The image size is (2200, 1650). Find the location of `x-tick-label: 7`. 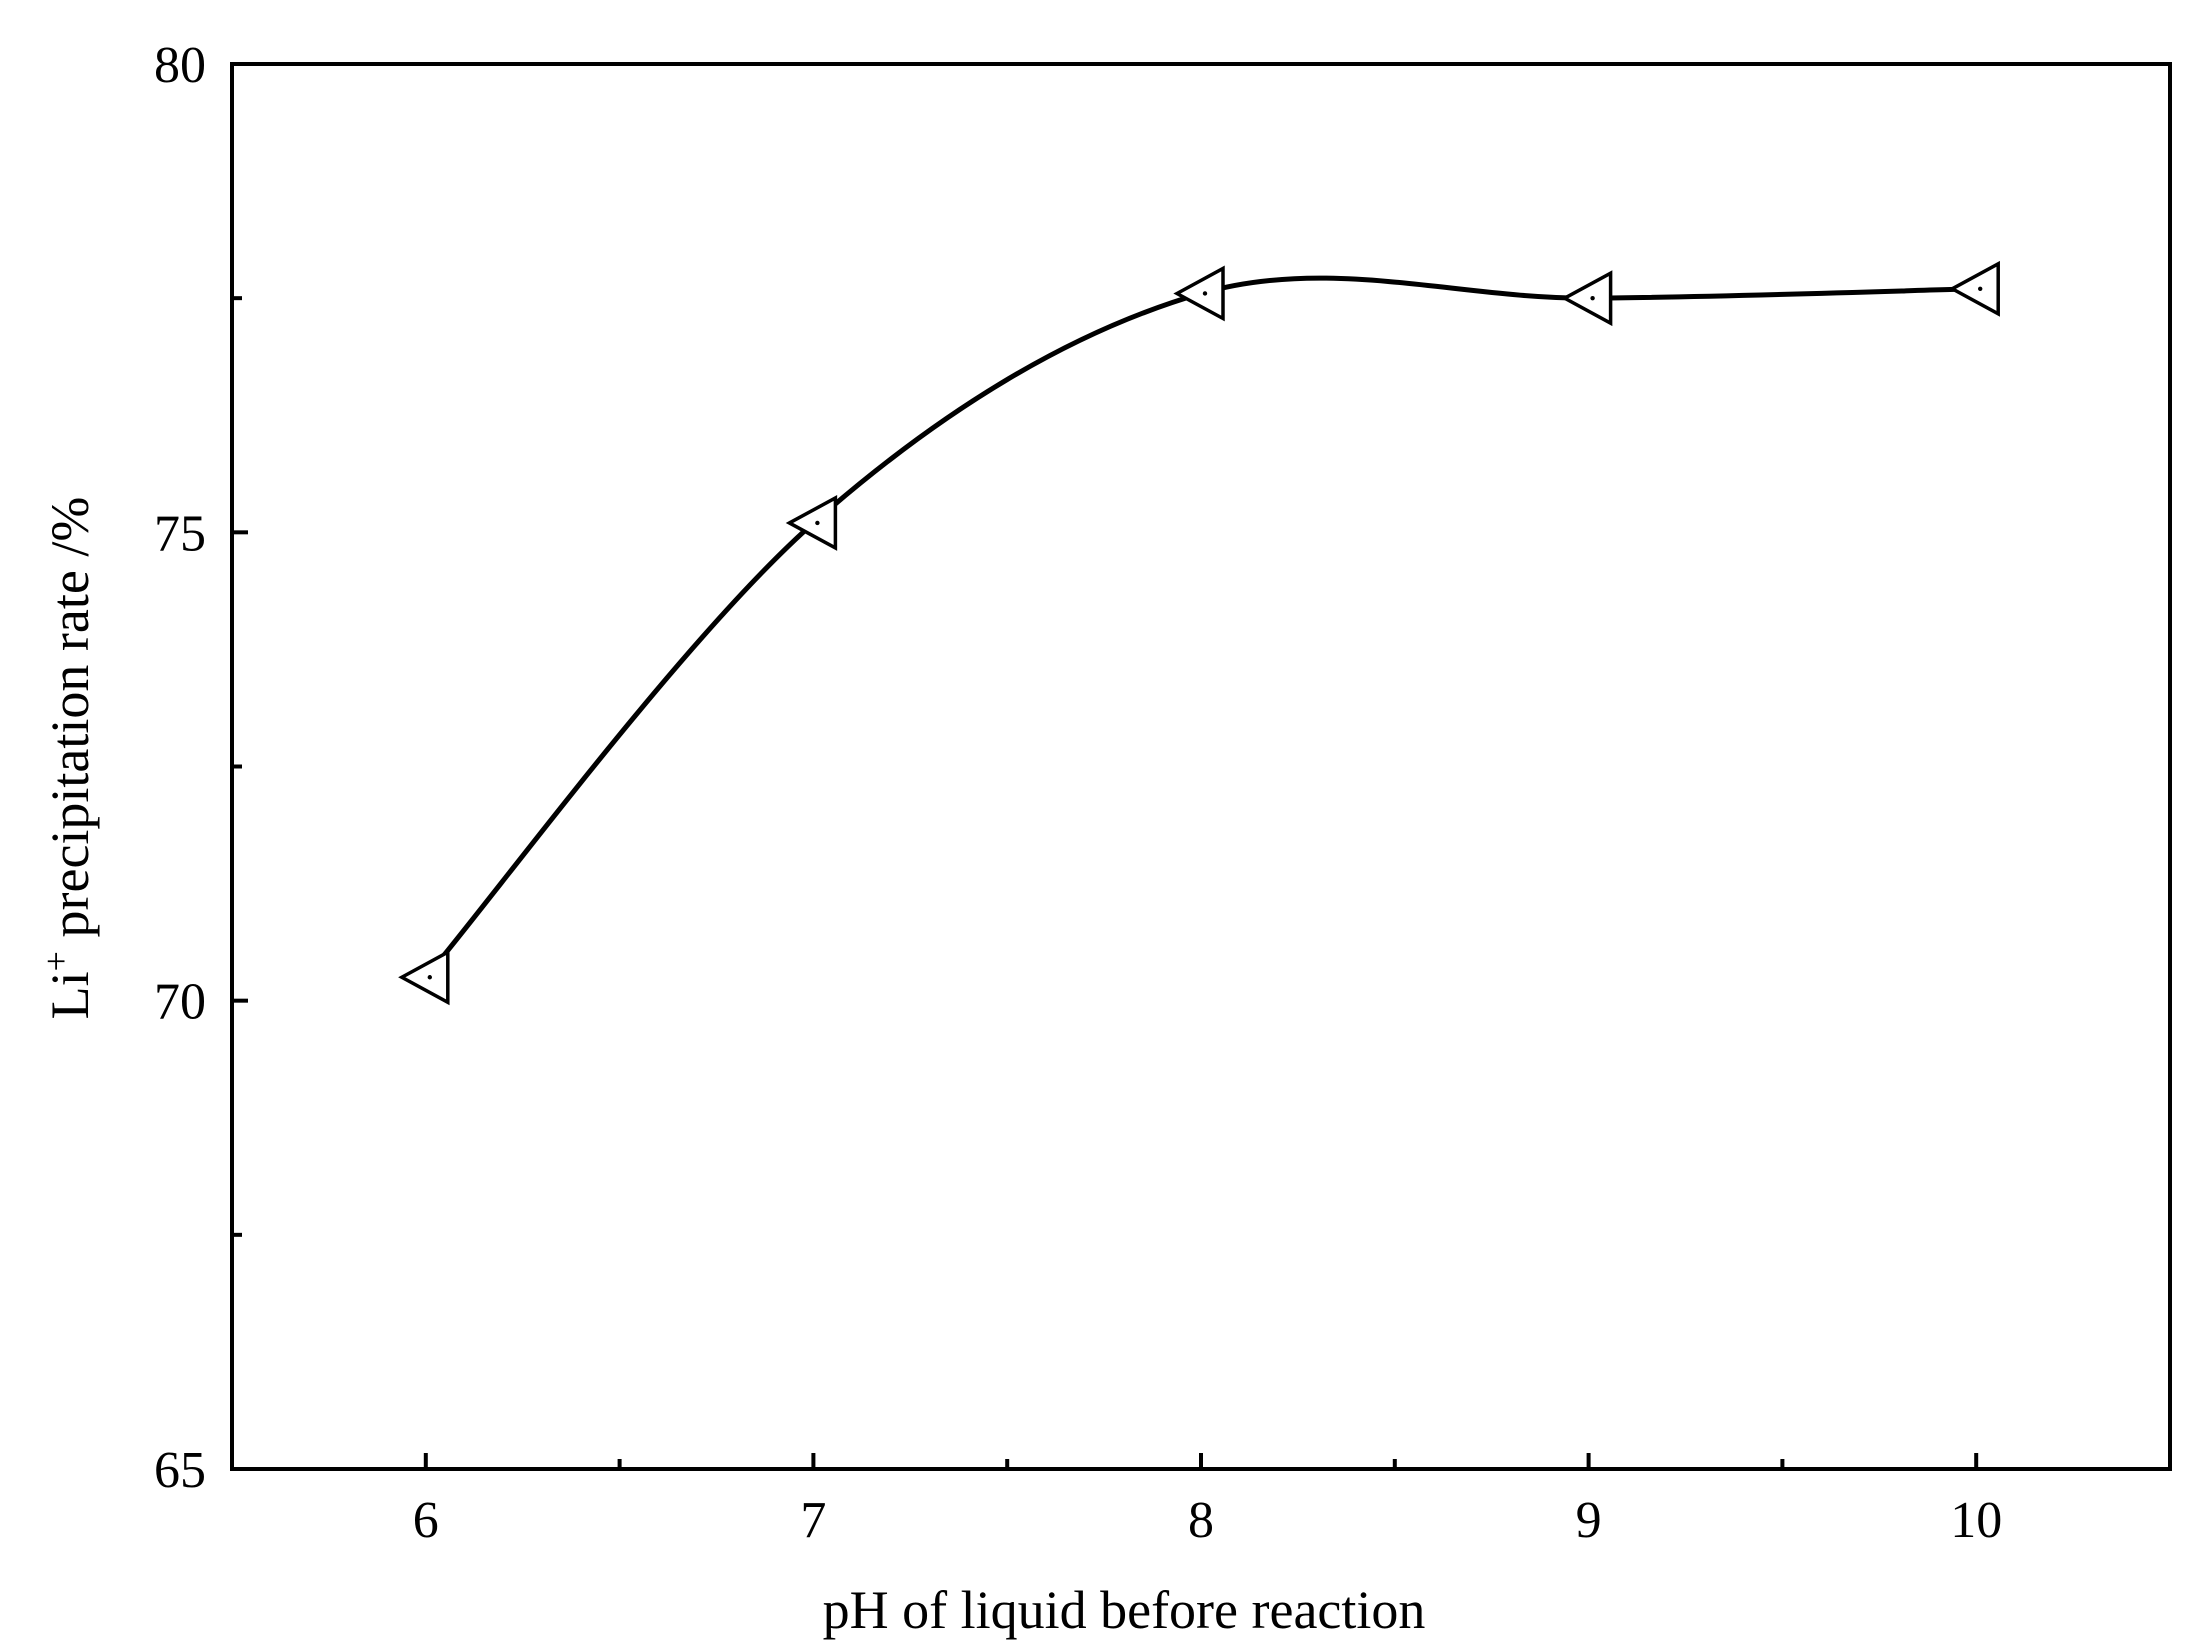

x-tick-label: 7 is located at coordinates (813, 1520).